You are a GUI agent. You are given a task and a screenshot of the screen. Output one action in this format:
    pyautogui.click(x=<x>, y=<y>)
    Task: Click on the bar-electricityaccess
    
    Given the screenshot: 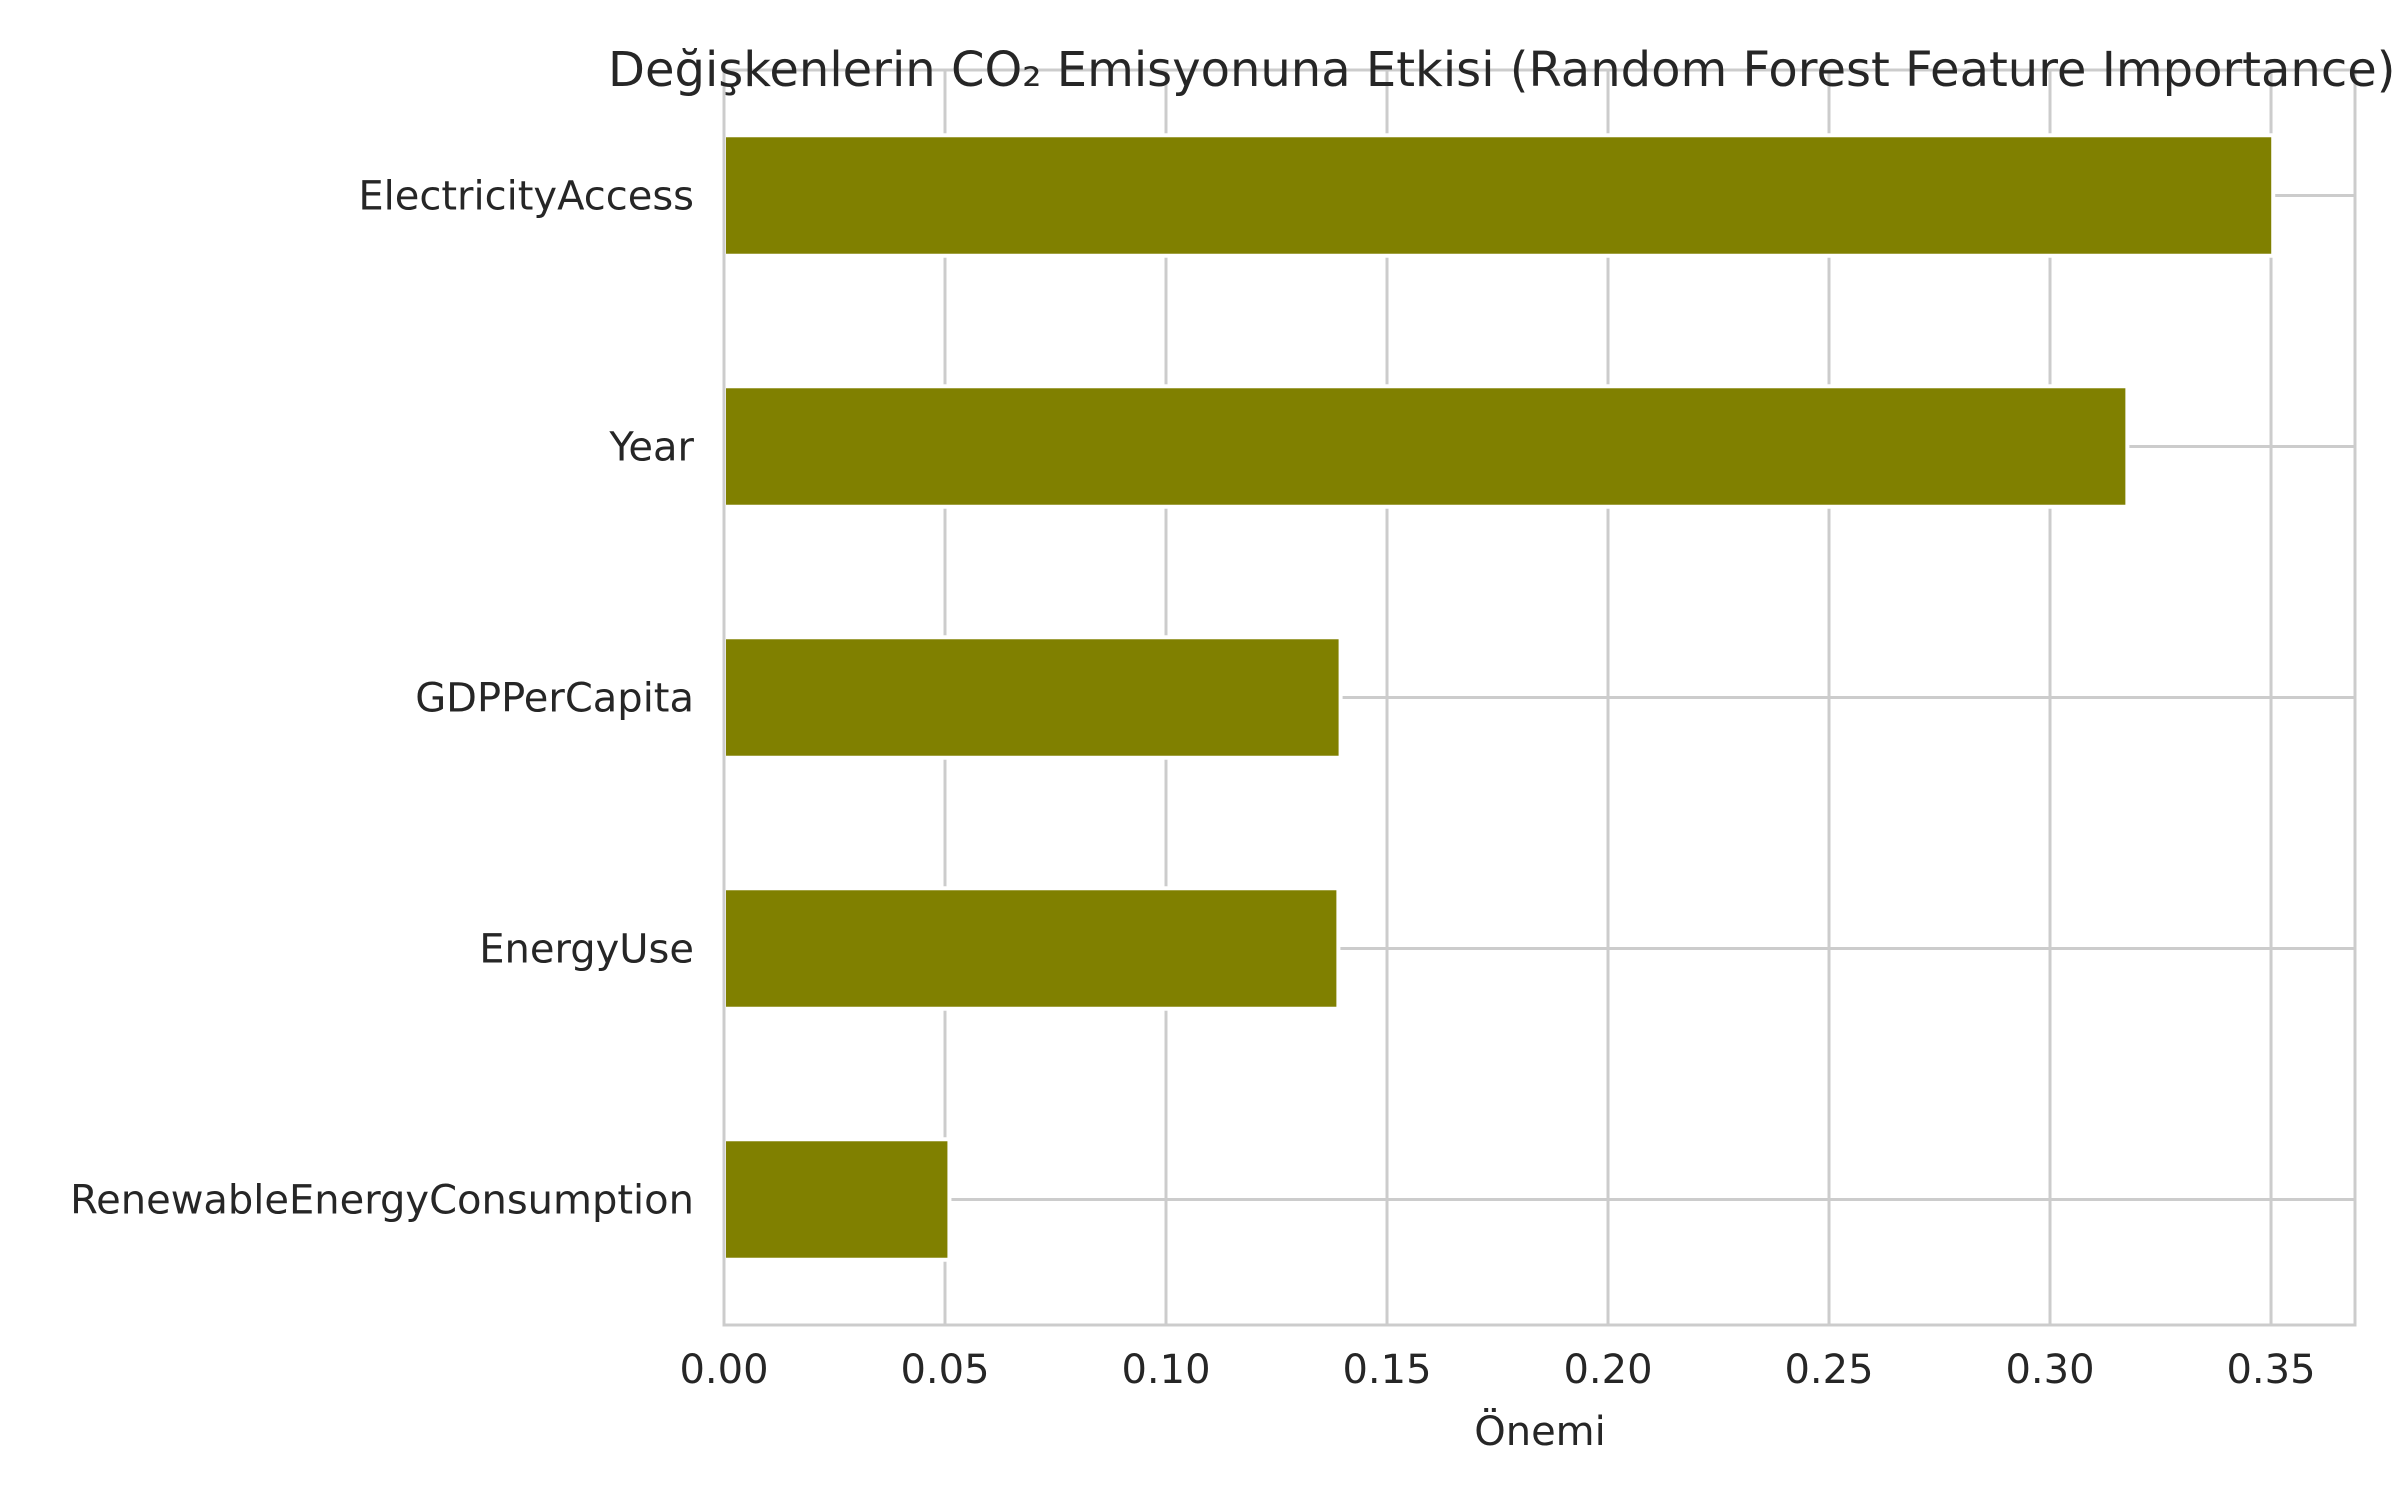 What is the action you would take?
    pyautogui.click(x=1499, y=195)
    